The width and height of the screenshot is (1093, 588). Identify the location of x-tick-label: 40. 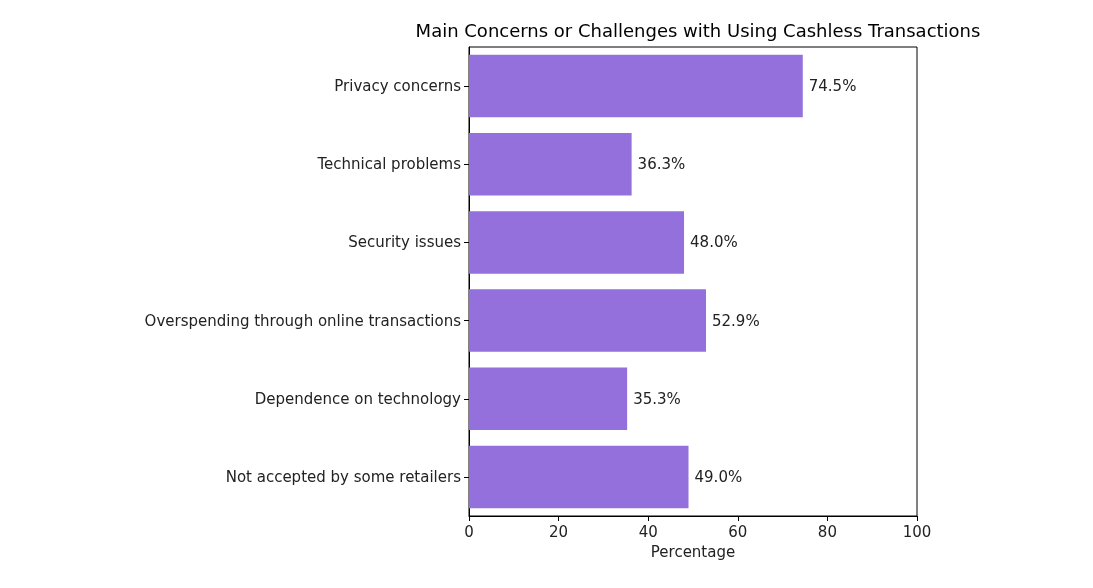
(648, 531).